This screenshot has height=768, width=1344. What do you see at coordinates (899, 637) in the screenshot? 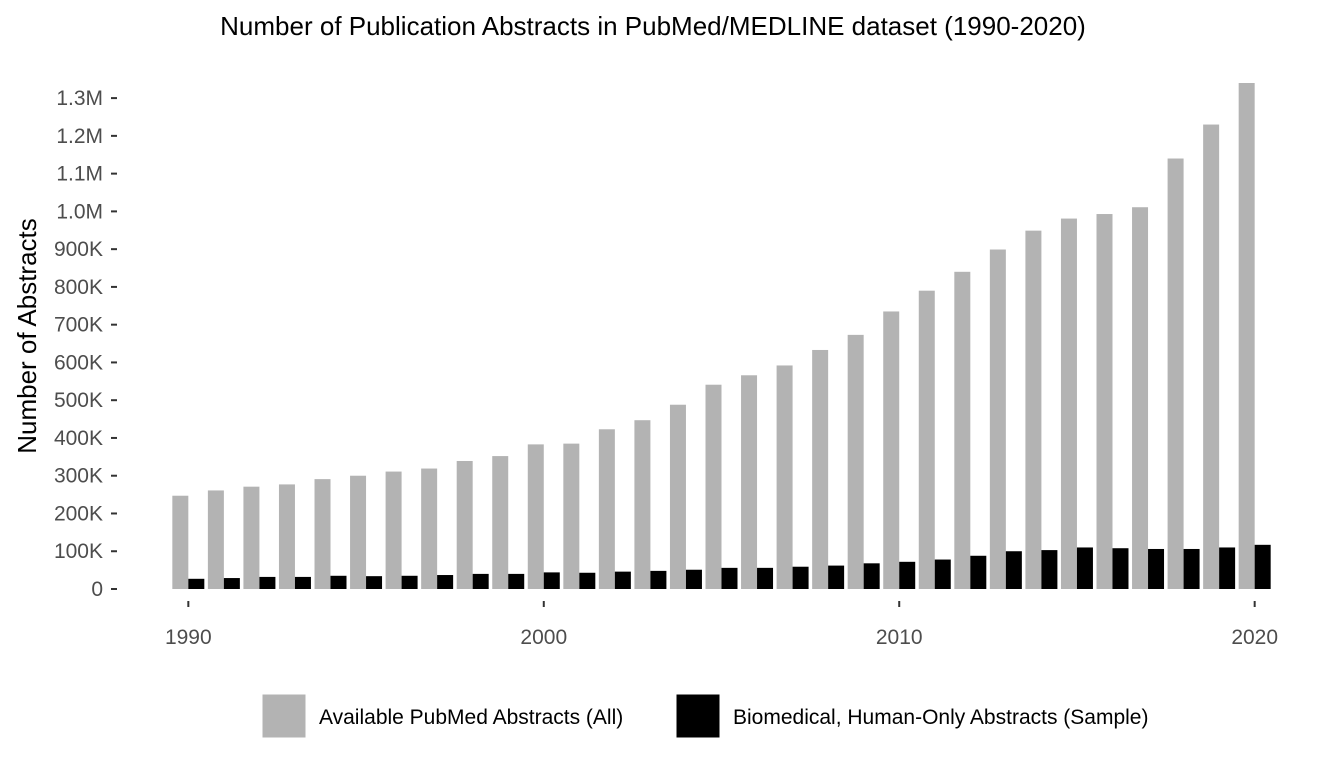
I see `x-tick-label: 2010` at bounding box center [899, 637].